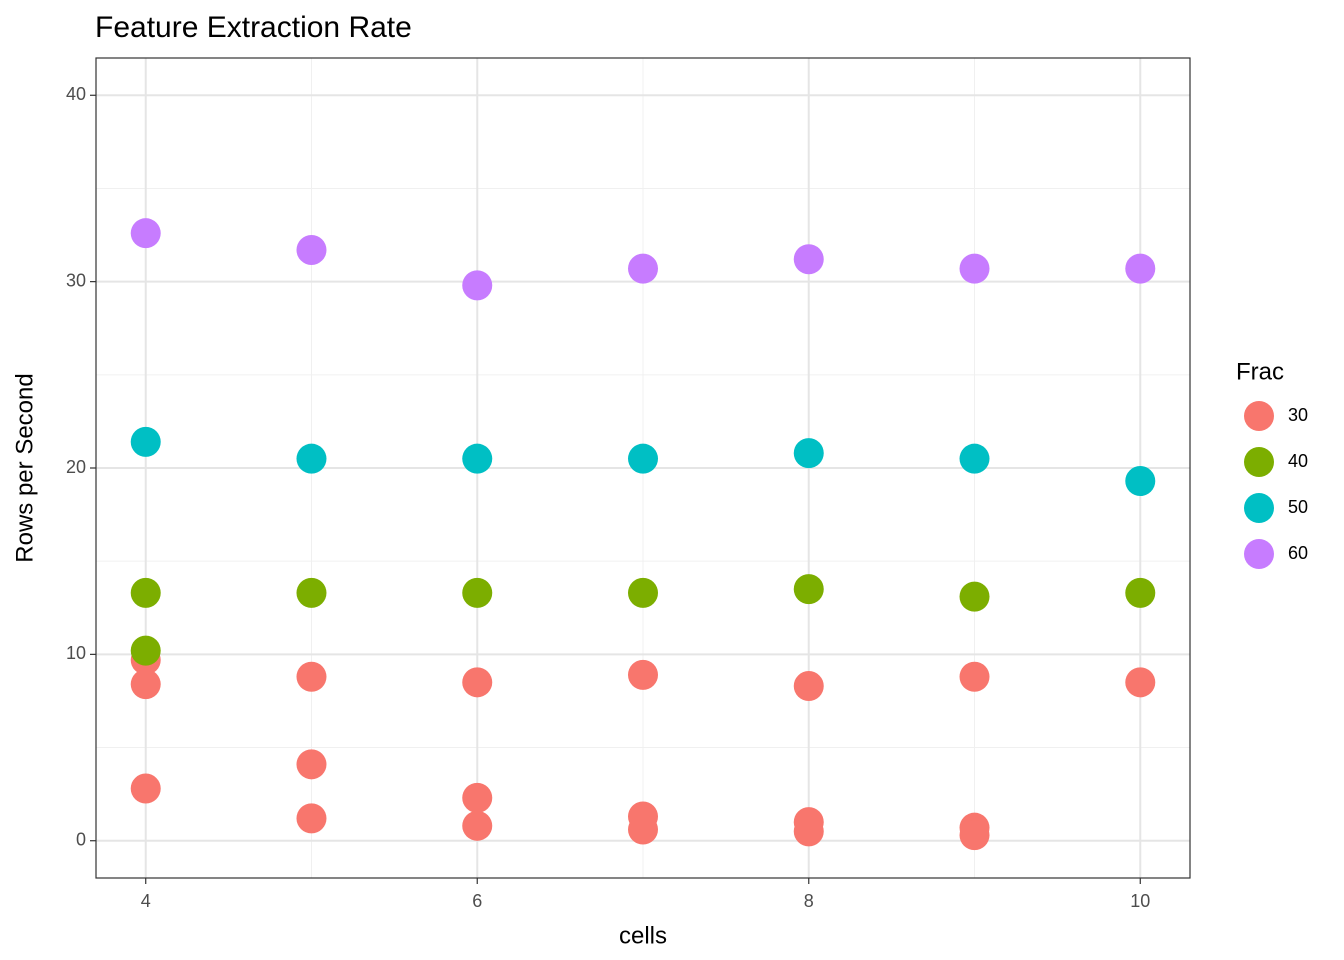  What do you see at coordinates (81, 839) in the screenshot?
I see `y-tick-label: 0` at bounding box center [81, 839].